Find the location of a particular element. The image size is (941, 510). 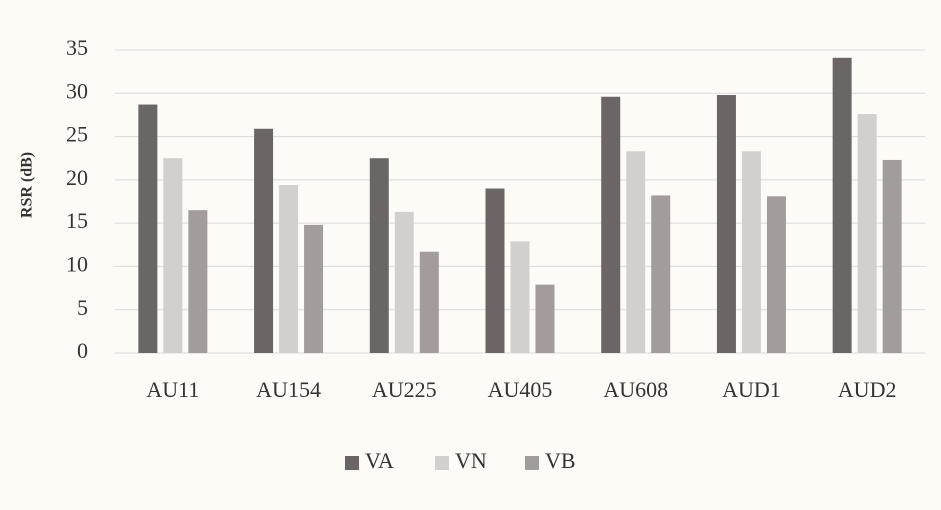

y-tick-label: 30 is located at coordinates (77, 90).